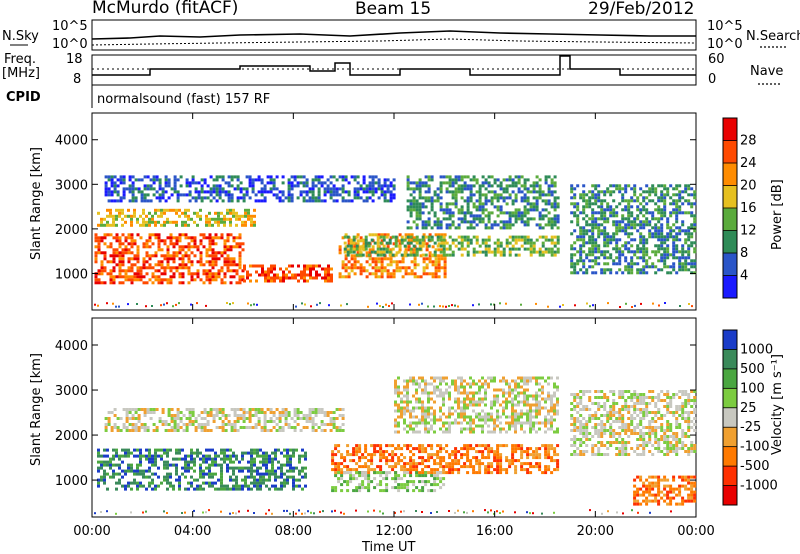 This screenshot has height=554, width=800. I want to click on nsky-trace, so click(393, 35).